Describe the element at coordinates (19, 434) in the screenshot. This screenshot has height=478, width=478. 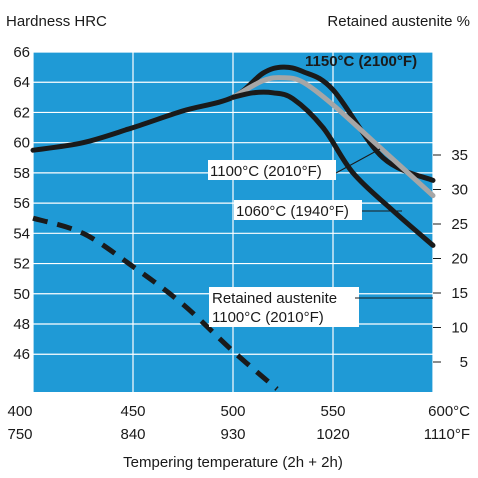
I see `x-tick-label-fahrenheit: 750` at that location.